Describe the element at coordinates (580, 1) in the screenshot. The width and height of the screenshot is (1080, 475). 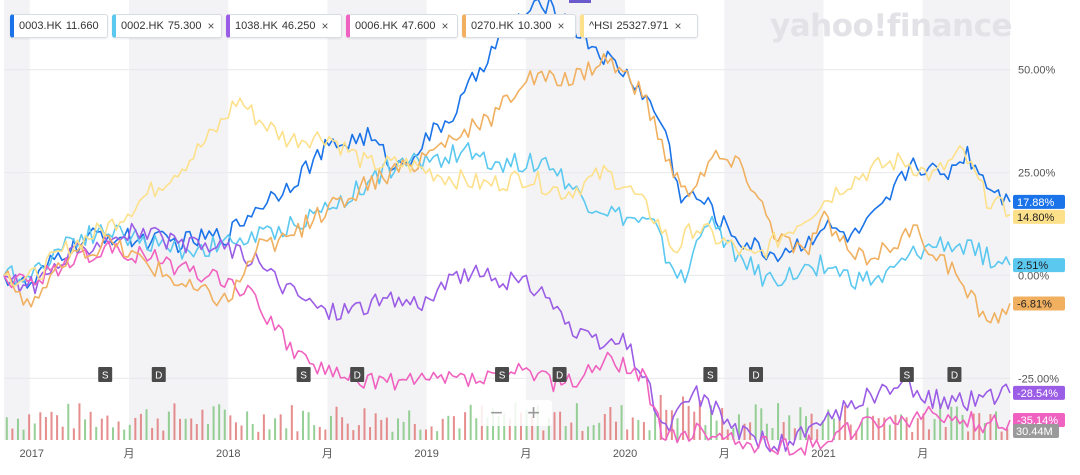
I see `range-indicator` at that location.